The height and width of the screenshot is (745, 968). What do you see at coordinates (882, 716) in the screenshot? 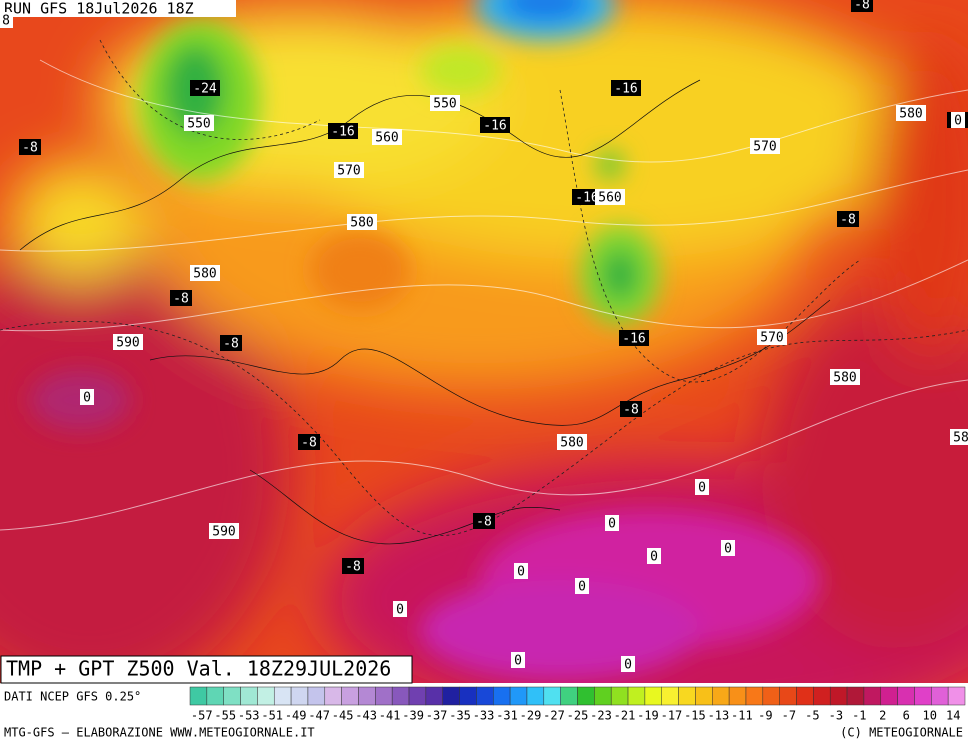
I see `colorbar-tick-label: 2` at bounding box center [882, 716].